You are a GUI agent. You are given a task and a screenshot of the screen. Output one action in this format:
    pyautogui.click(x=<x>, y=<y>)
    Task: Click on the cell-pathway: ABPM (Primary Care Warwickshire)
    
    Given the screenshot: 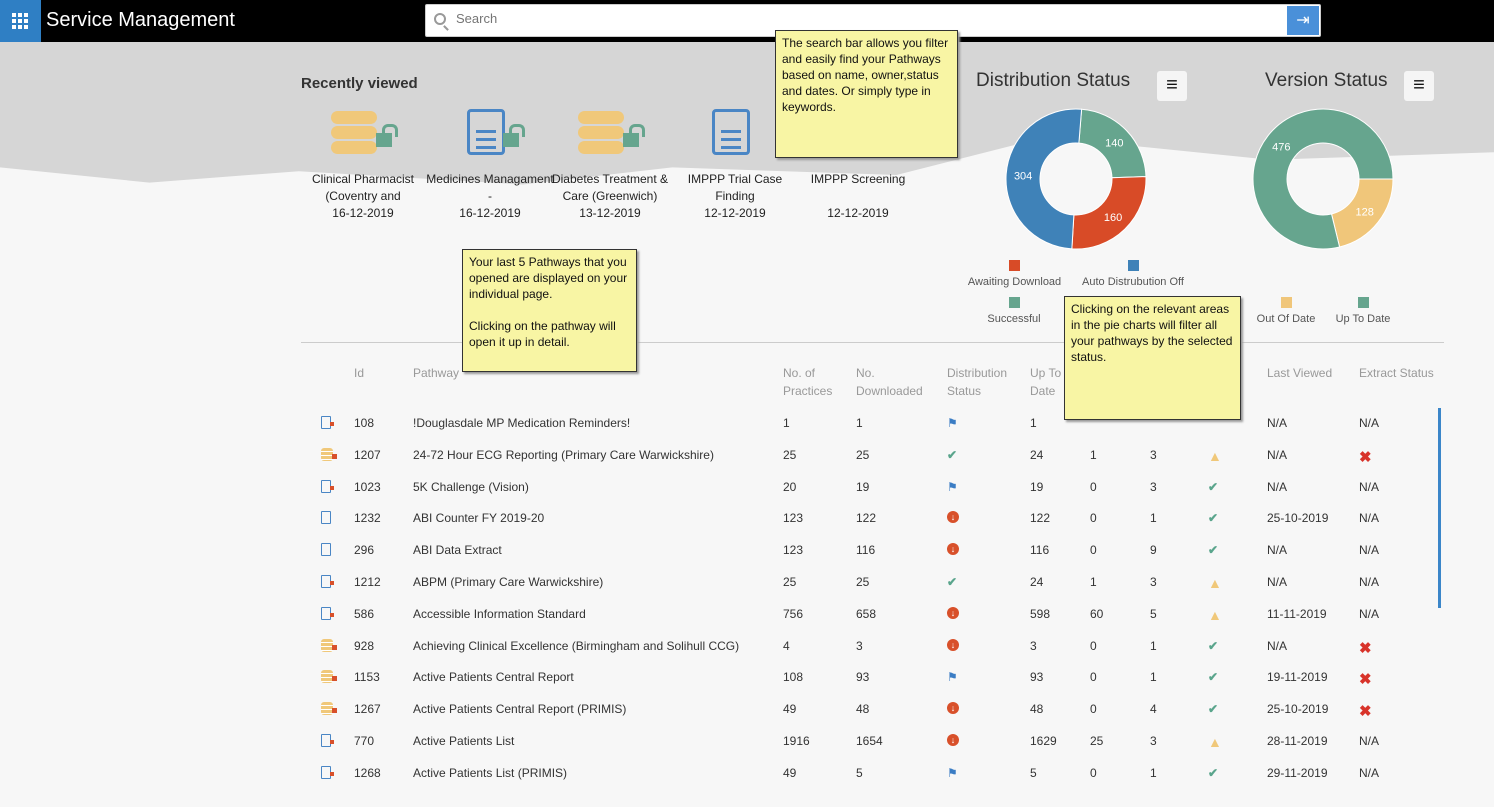 What is the action you would take?
    pyautogui.click(x=508, y=582)
    